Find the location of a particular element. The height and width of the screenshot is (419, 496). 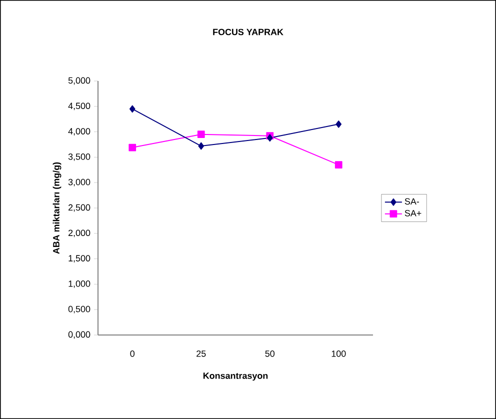

y-tick-label: 4,000 is located at coordinates (79, 132).